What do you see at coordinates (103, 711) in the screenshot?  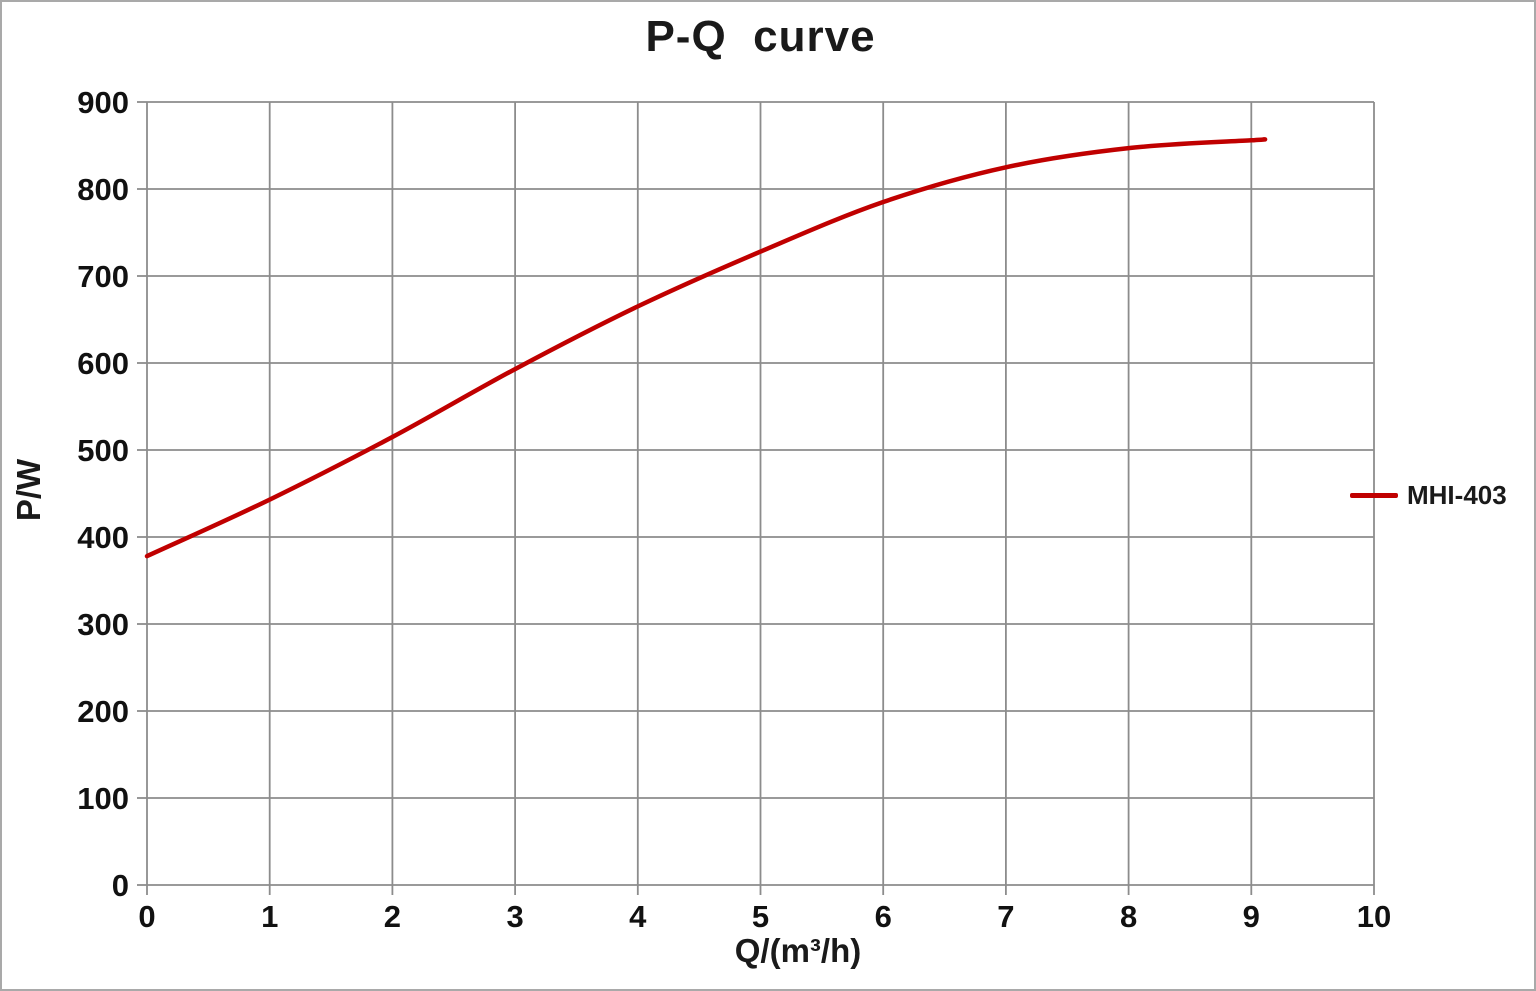 I see `y-tick-label: 200` at bounding box center [103, 711].